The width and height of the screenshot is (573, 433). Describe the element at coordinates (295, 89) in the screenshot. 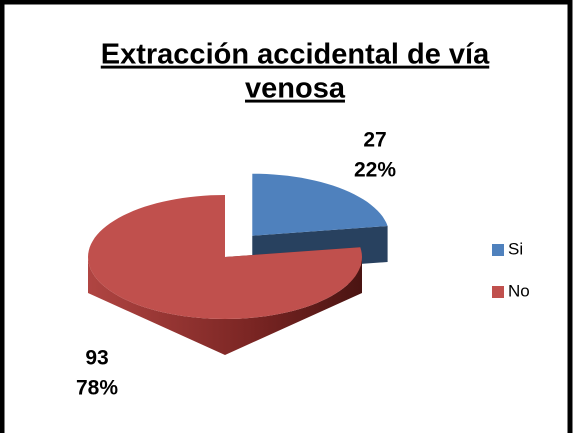

I see `chart-title: venosa` at that location.